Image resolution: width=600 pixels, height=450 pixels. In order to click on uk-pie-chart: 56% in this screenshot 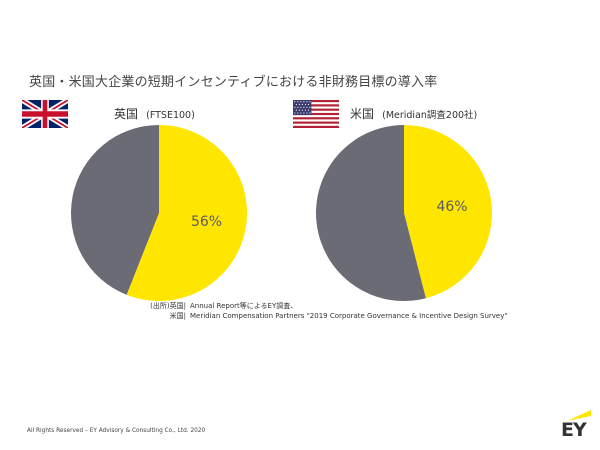, I will do `click(159, 213)`.